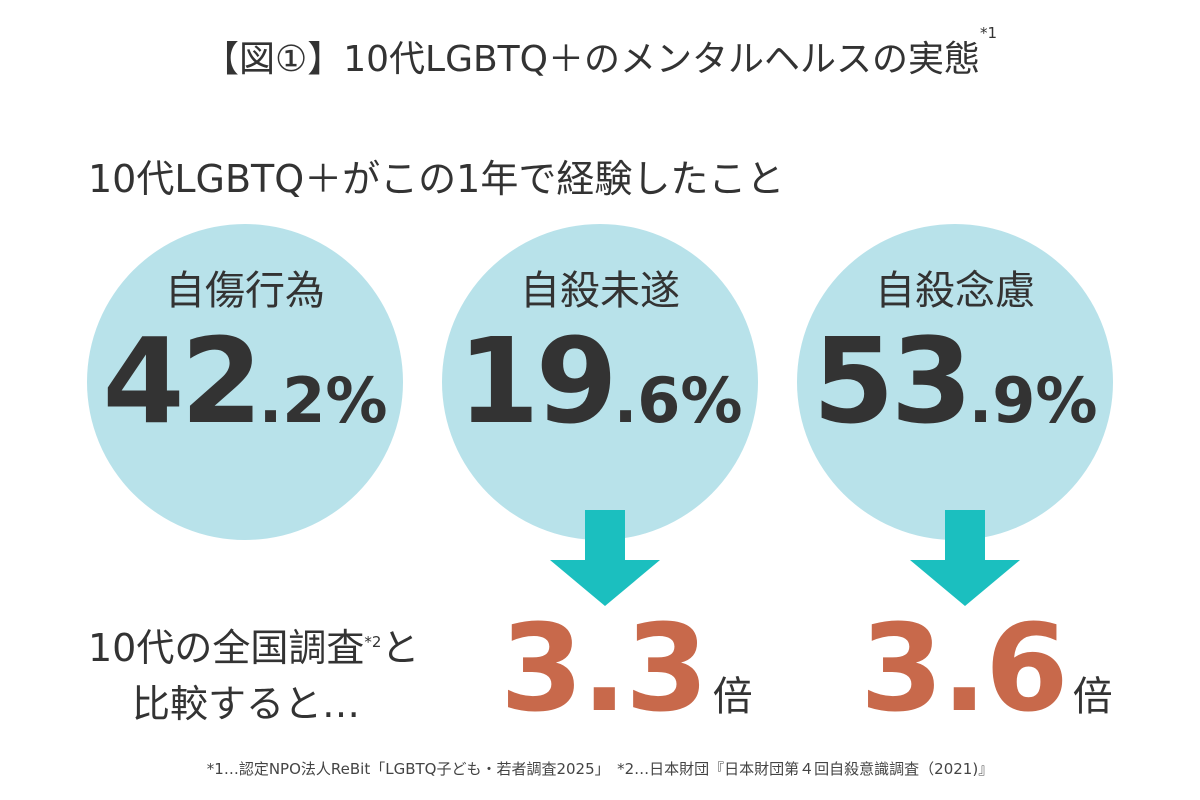  I want to click on multiplier-suicidal-ideation: 3.6 倍, so click(986, 669).